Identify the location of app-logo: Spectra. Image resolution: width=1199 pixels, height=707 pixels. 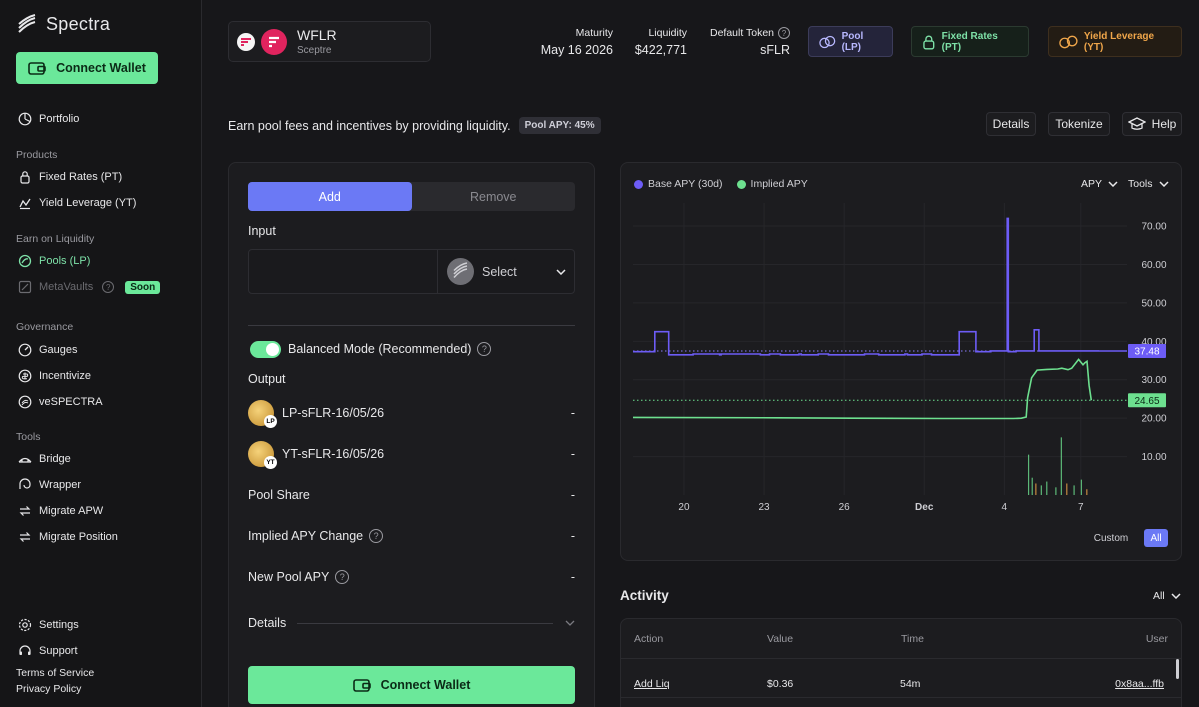
(63, 24).